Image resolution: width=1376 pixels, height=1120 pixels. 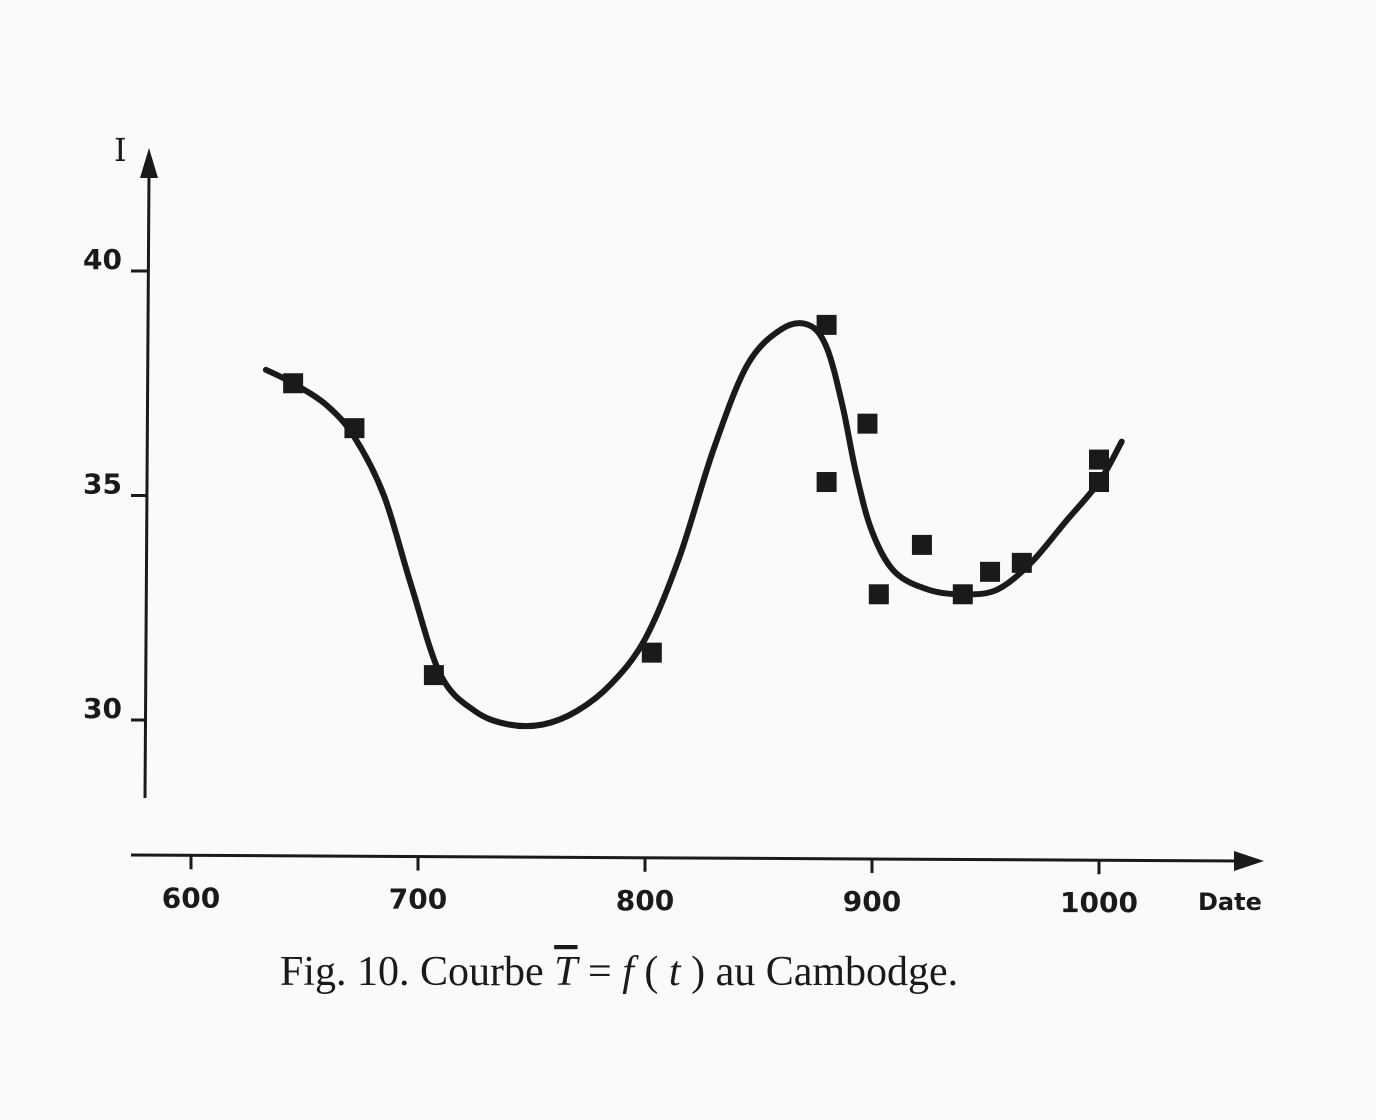 I want to click on caption-open-paren: (, so click(x=651, y=972).